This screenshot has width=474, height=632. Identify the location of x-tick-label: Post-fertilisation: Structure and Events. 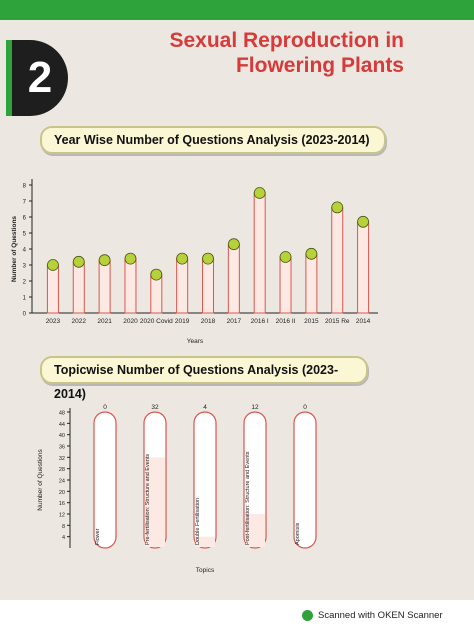
(248, 498).